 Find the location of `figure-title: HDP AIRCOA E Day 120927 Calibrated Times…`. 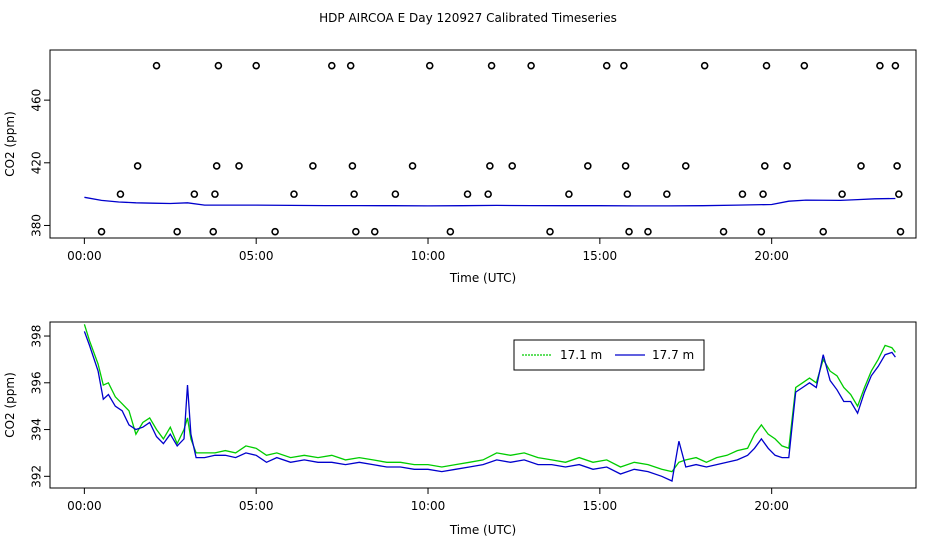

figure-title: HDP AIRCOA E Day 120927 Calibrated Times… is located at coordinates (468, 18).